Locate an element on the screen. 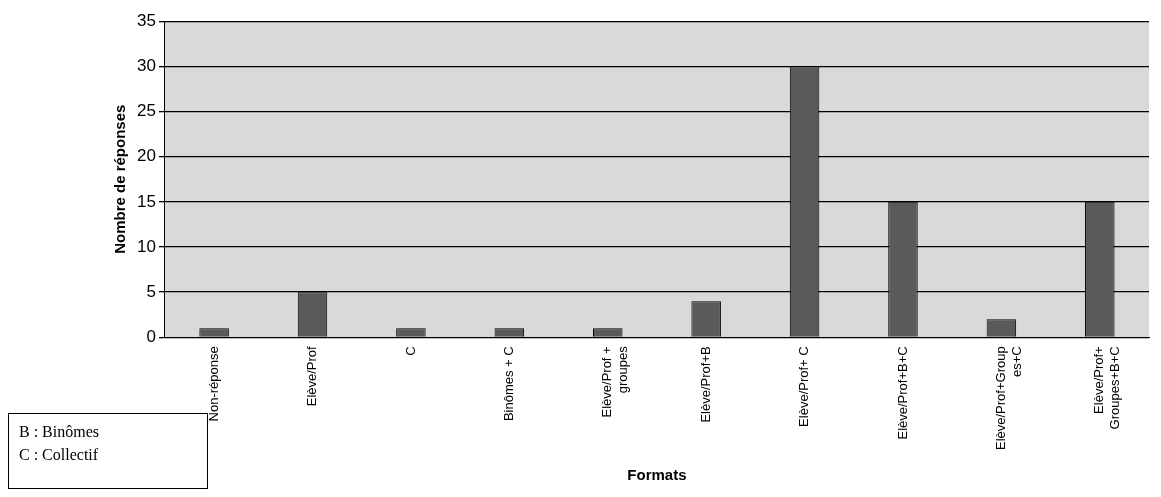 This screenshot has height=497, width=1161. x-tick-label: Elève/Prof + groupes is located at coordinates (614, 381).